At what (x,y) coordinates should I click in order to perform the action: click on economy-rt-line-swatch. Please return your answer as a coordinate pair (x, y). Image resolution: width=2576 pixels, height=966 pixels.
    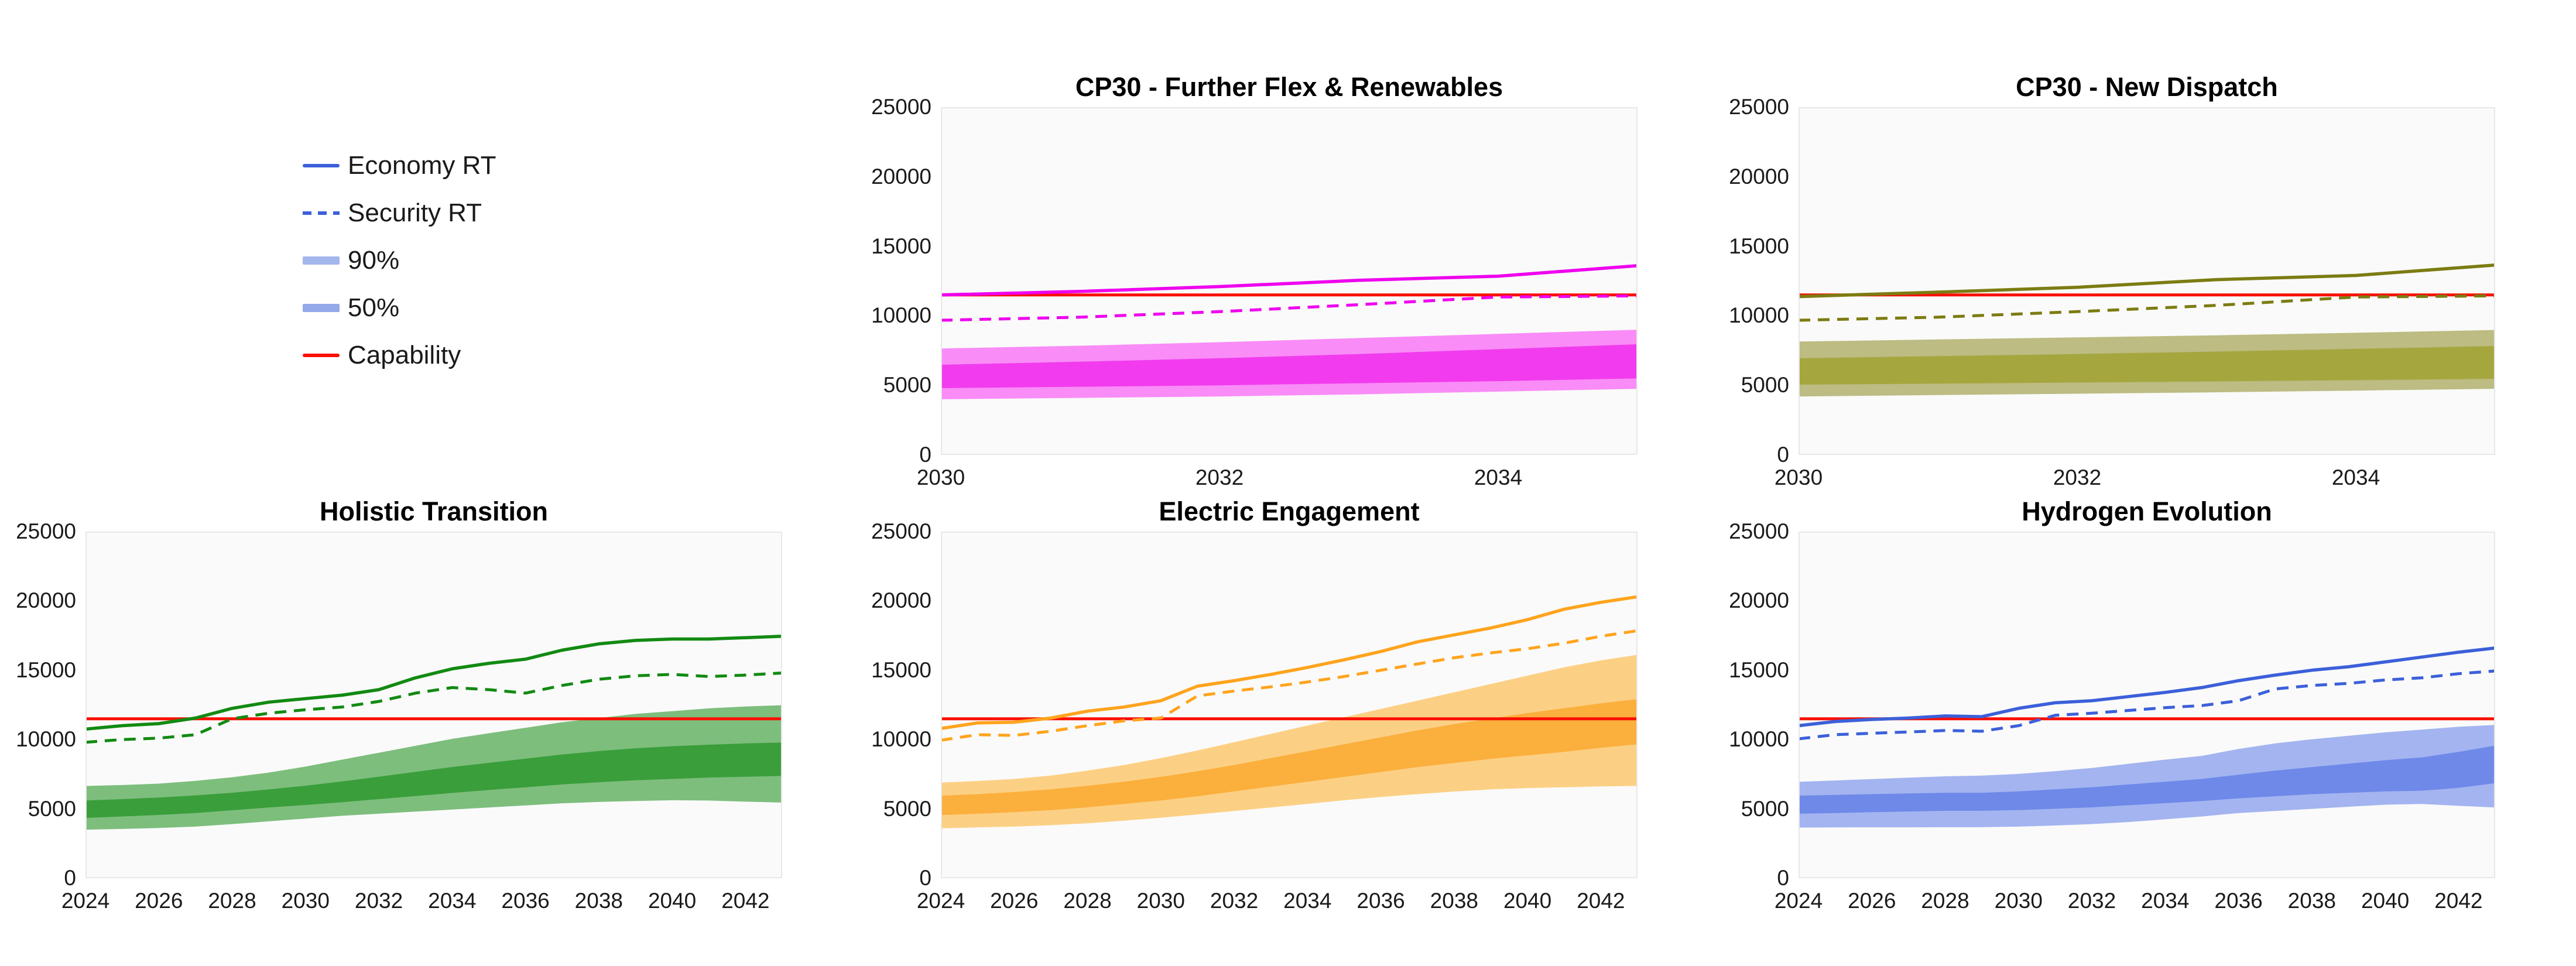
    Looking at the image, I should click on (321, 165).